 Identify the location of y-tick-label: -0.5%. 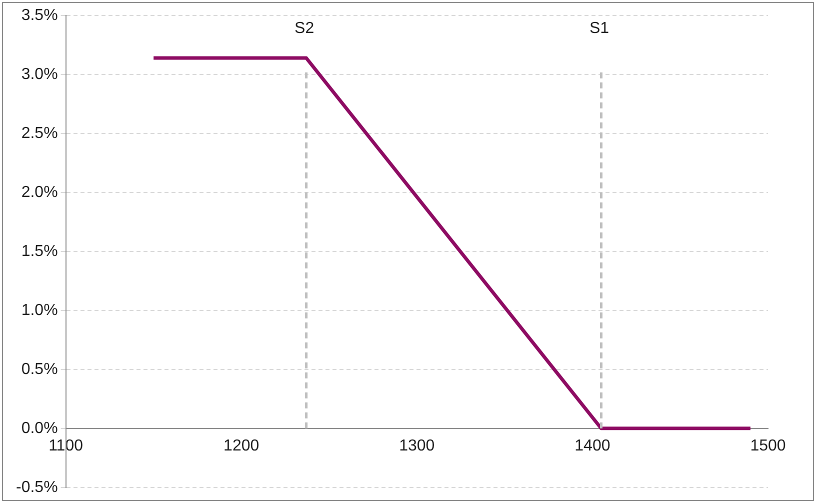
(37, 487).